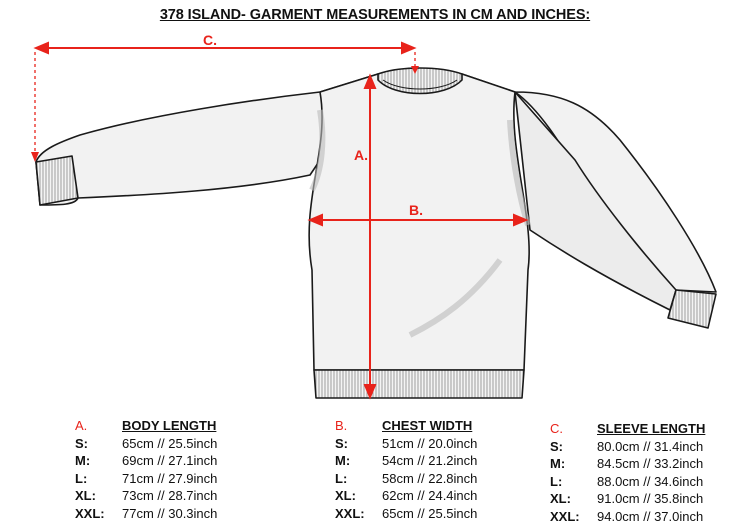  I want to click on table-heading: CHEST WIDTH, so click(427, 425).